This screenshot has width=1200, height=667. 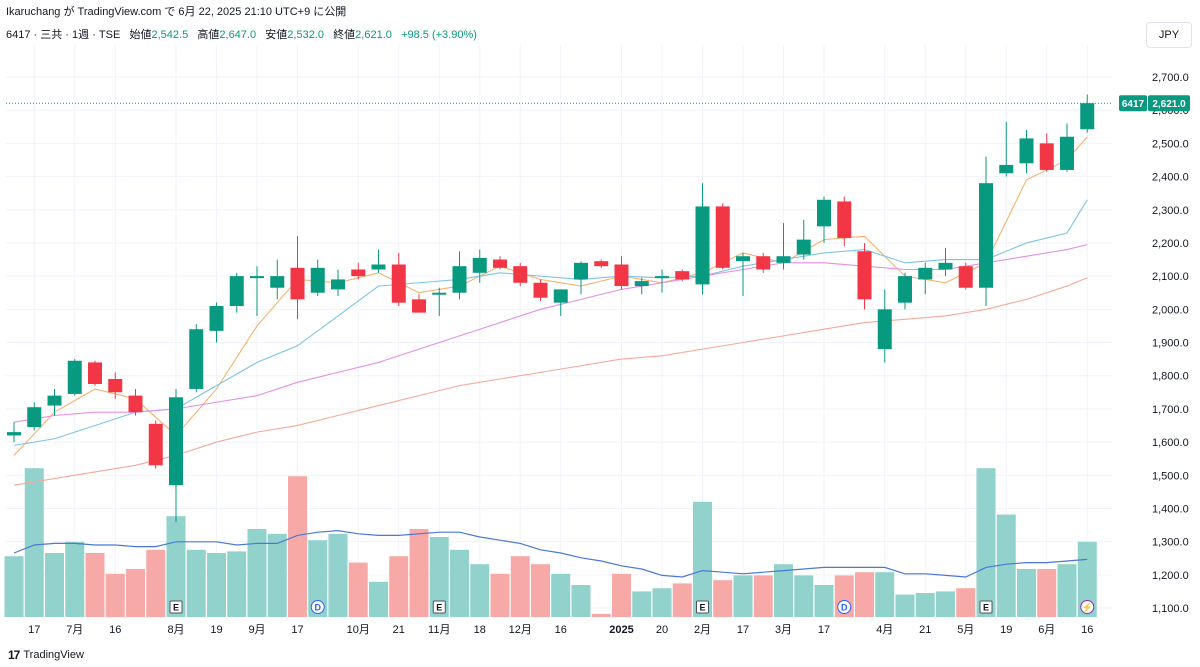 What do you see at coordinates (170, 35) in the screenshot?
I see `open-value: 2,542.5` at bounding box center [170, 35].